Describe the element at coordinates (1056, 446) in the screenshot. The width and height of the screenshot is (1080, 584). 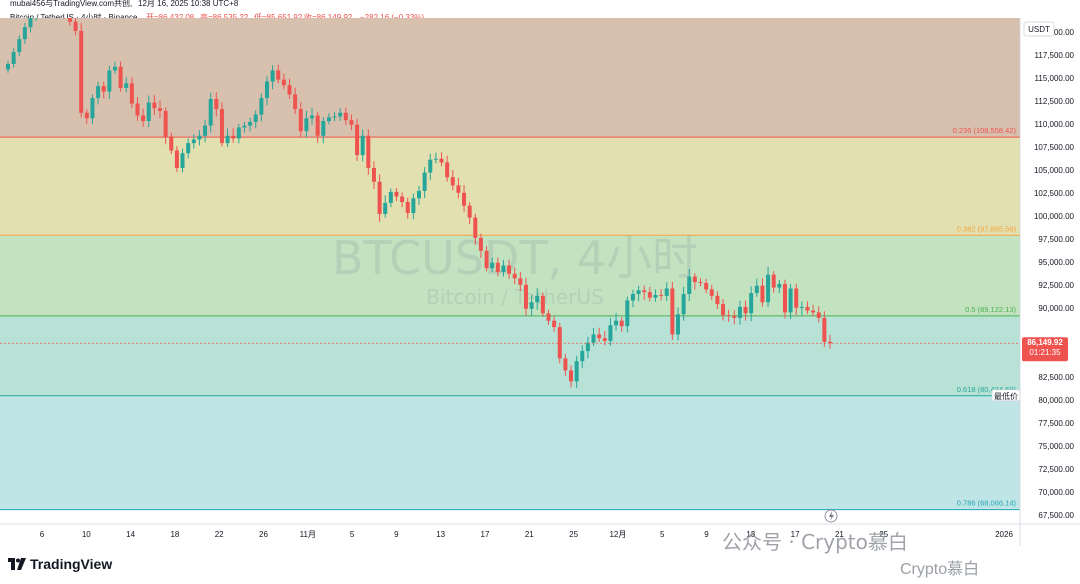
I see `price-tick-label: 75,000.00` at that location.